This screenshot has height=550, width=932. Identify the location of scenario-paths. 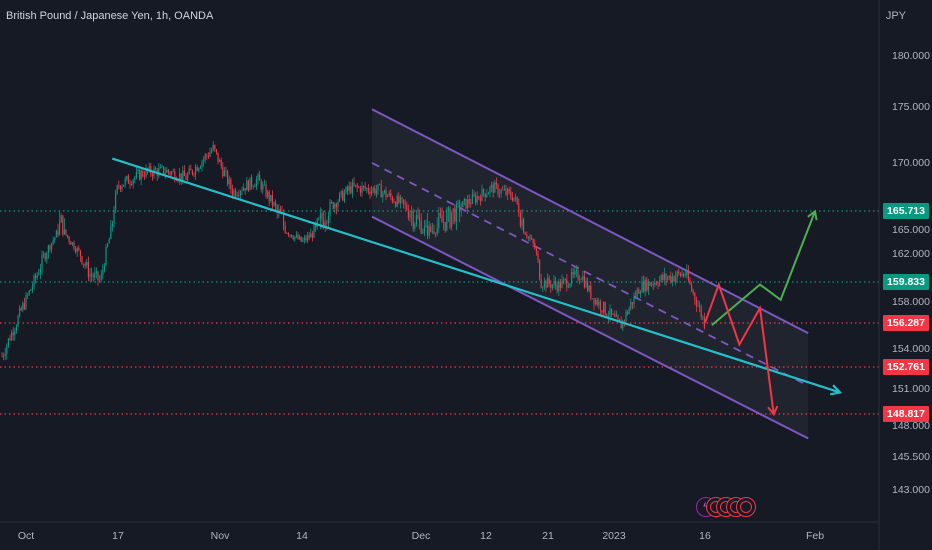
(761, 313).